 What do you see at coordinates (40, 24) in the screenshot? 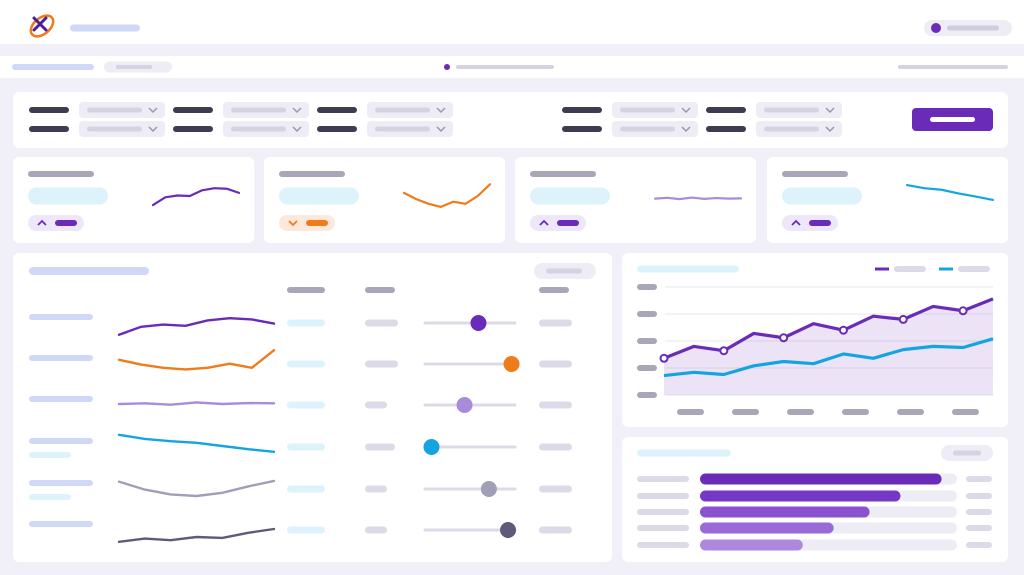
I see `logo-cross` at bounding box center [40, 24].